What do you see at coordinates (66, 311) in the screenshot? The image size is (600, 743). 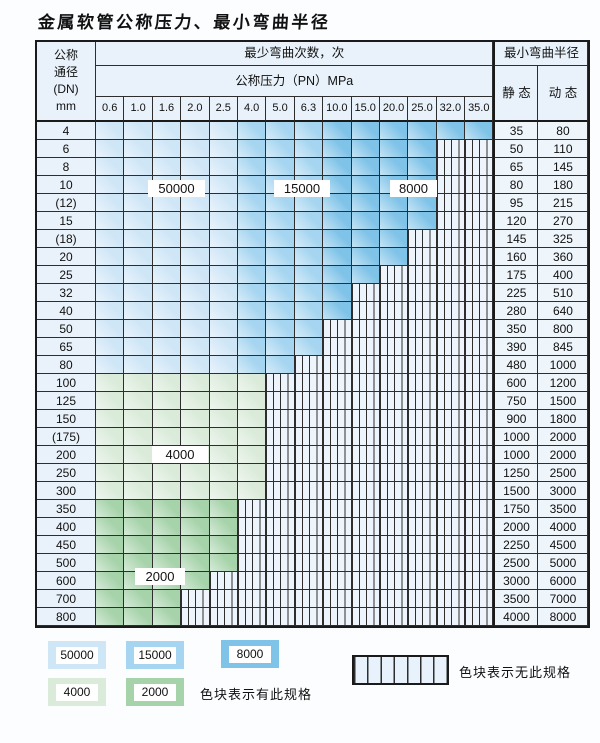 I see `dn-cell: 40` at bounding box center [66, 311].